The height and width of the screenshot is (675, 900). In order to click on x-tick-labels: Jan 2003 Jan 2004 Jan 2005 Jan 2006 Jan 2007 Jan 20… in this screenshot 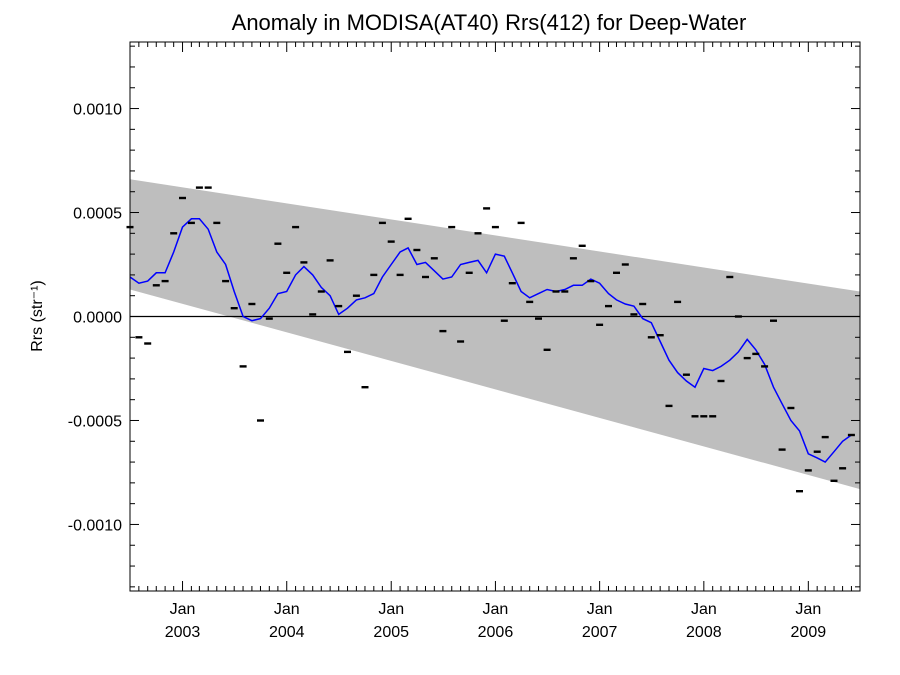, I will do `click(495, 621)`.